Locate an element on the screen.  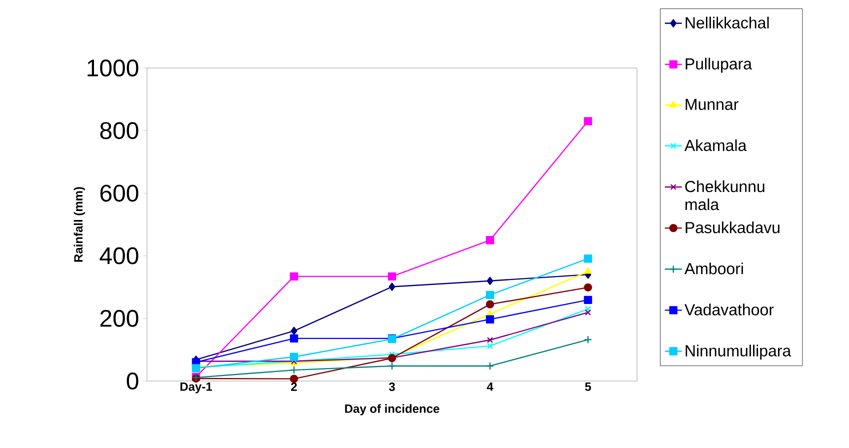
y-tick-label: 800 is located at coordinates (119, 131).